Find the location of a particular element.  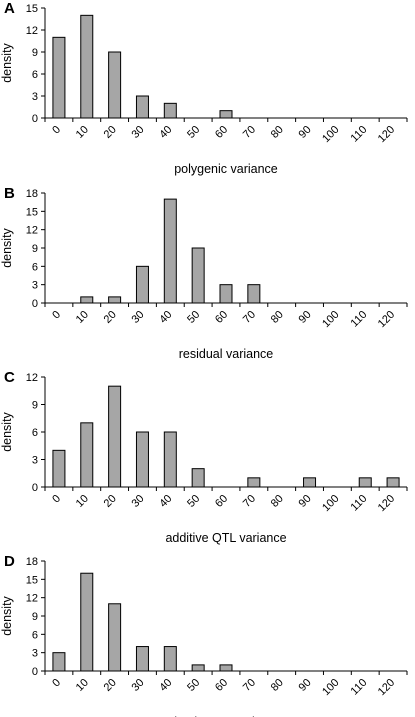

x-axis-title: polygenic variance is located at coordinates (226, 169).